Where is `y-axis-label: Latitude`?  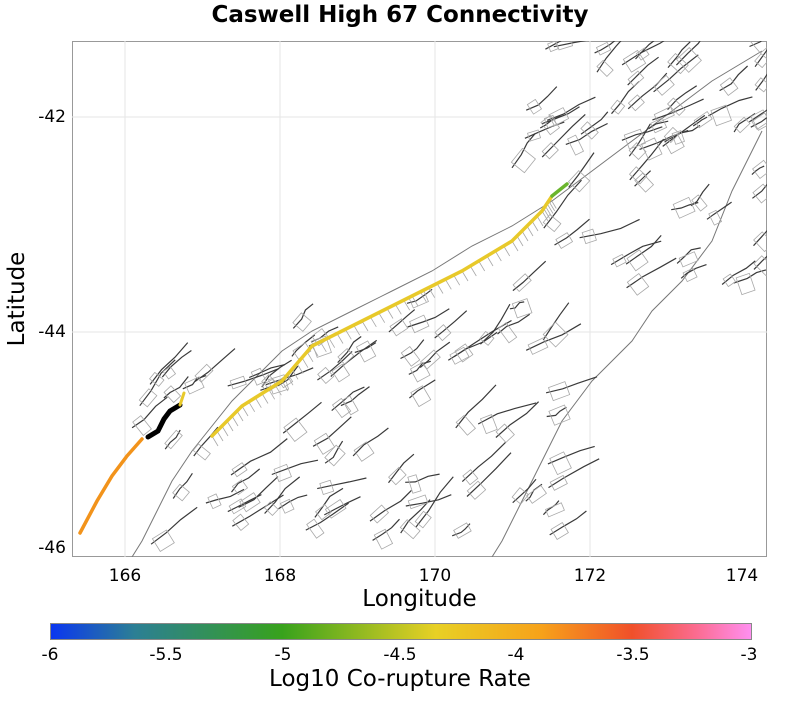 y-axis-label: Latitude is located at coordinates (17, 299).